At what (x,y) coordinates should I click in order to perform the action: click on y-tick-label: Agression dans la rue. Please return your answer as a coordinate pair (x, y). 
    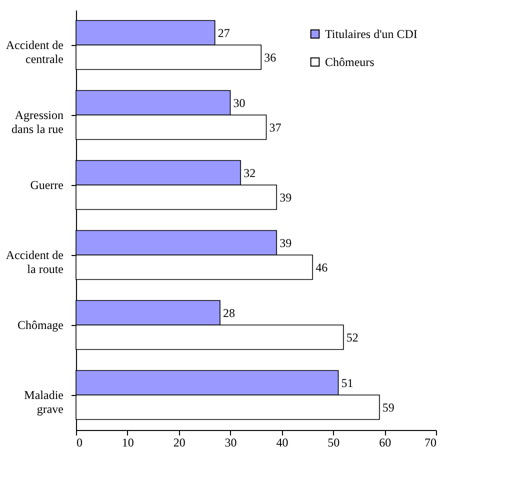
    Looking at the image, I should click on (38, 122).